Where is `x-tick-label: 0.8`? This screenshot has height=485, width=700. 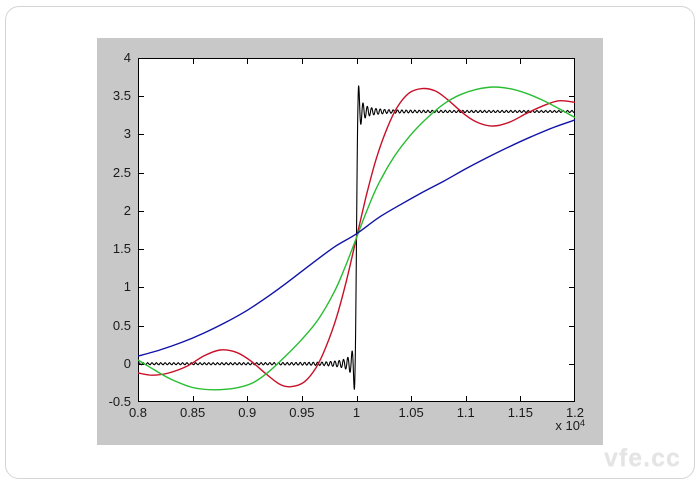 x-tick-label: 0.8 is located at coordinates (138, 412).